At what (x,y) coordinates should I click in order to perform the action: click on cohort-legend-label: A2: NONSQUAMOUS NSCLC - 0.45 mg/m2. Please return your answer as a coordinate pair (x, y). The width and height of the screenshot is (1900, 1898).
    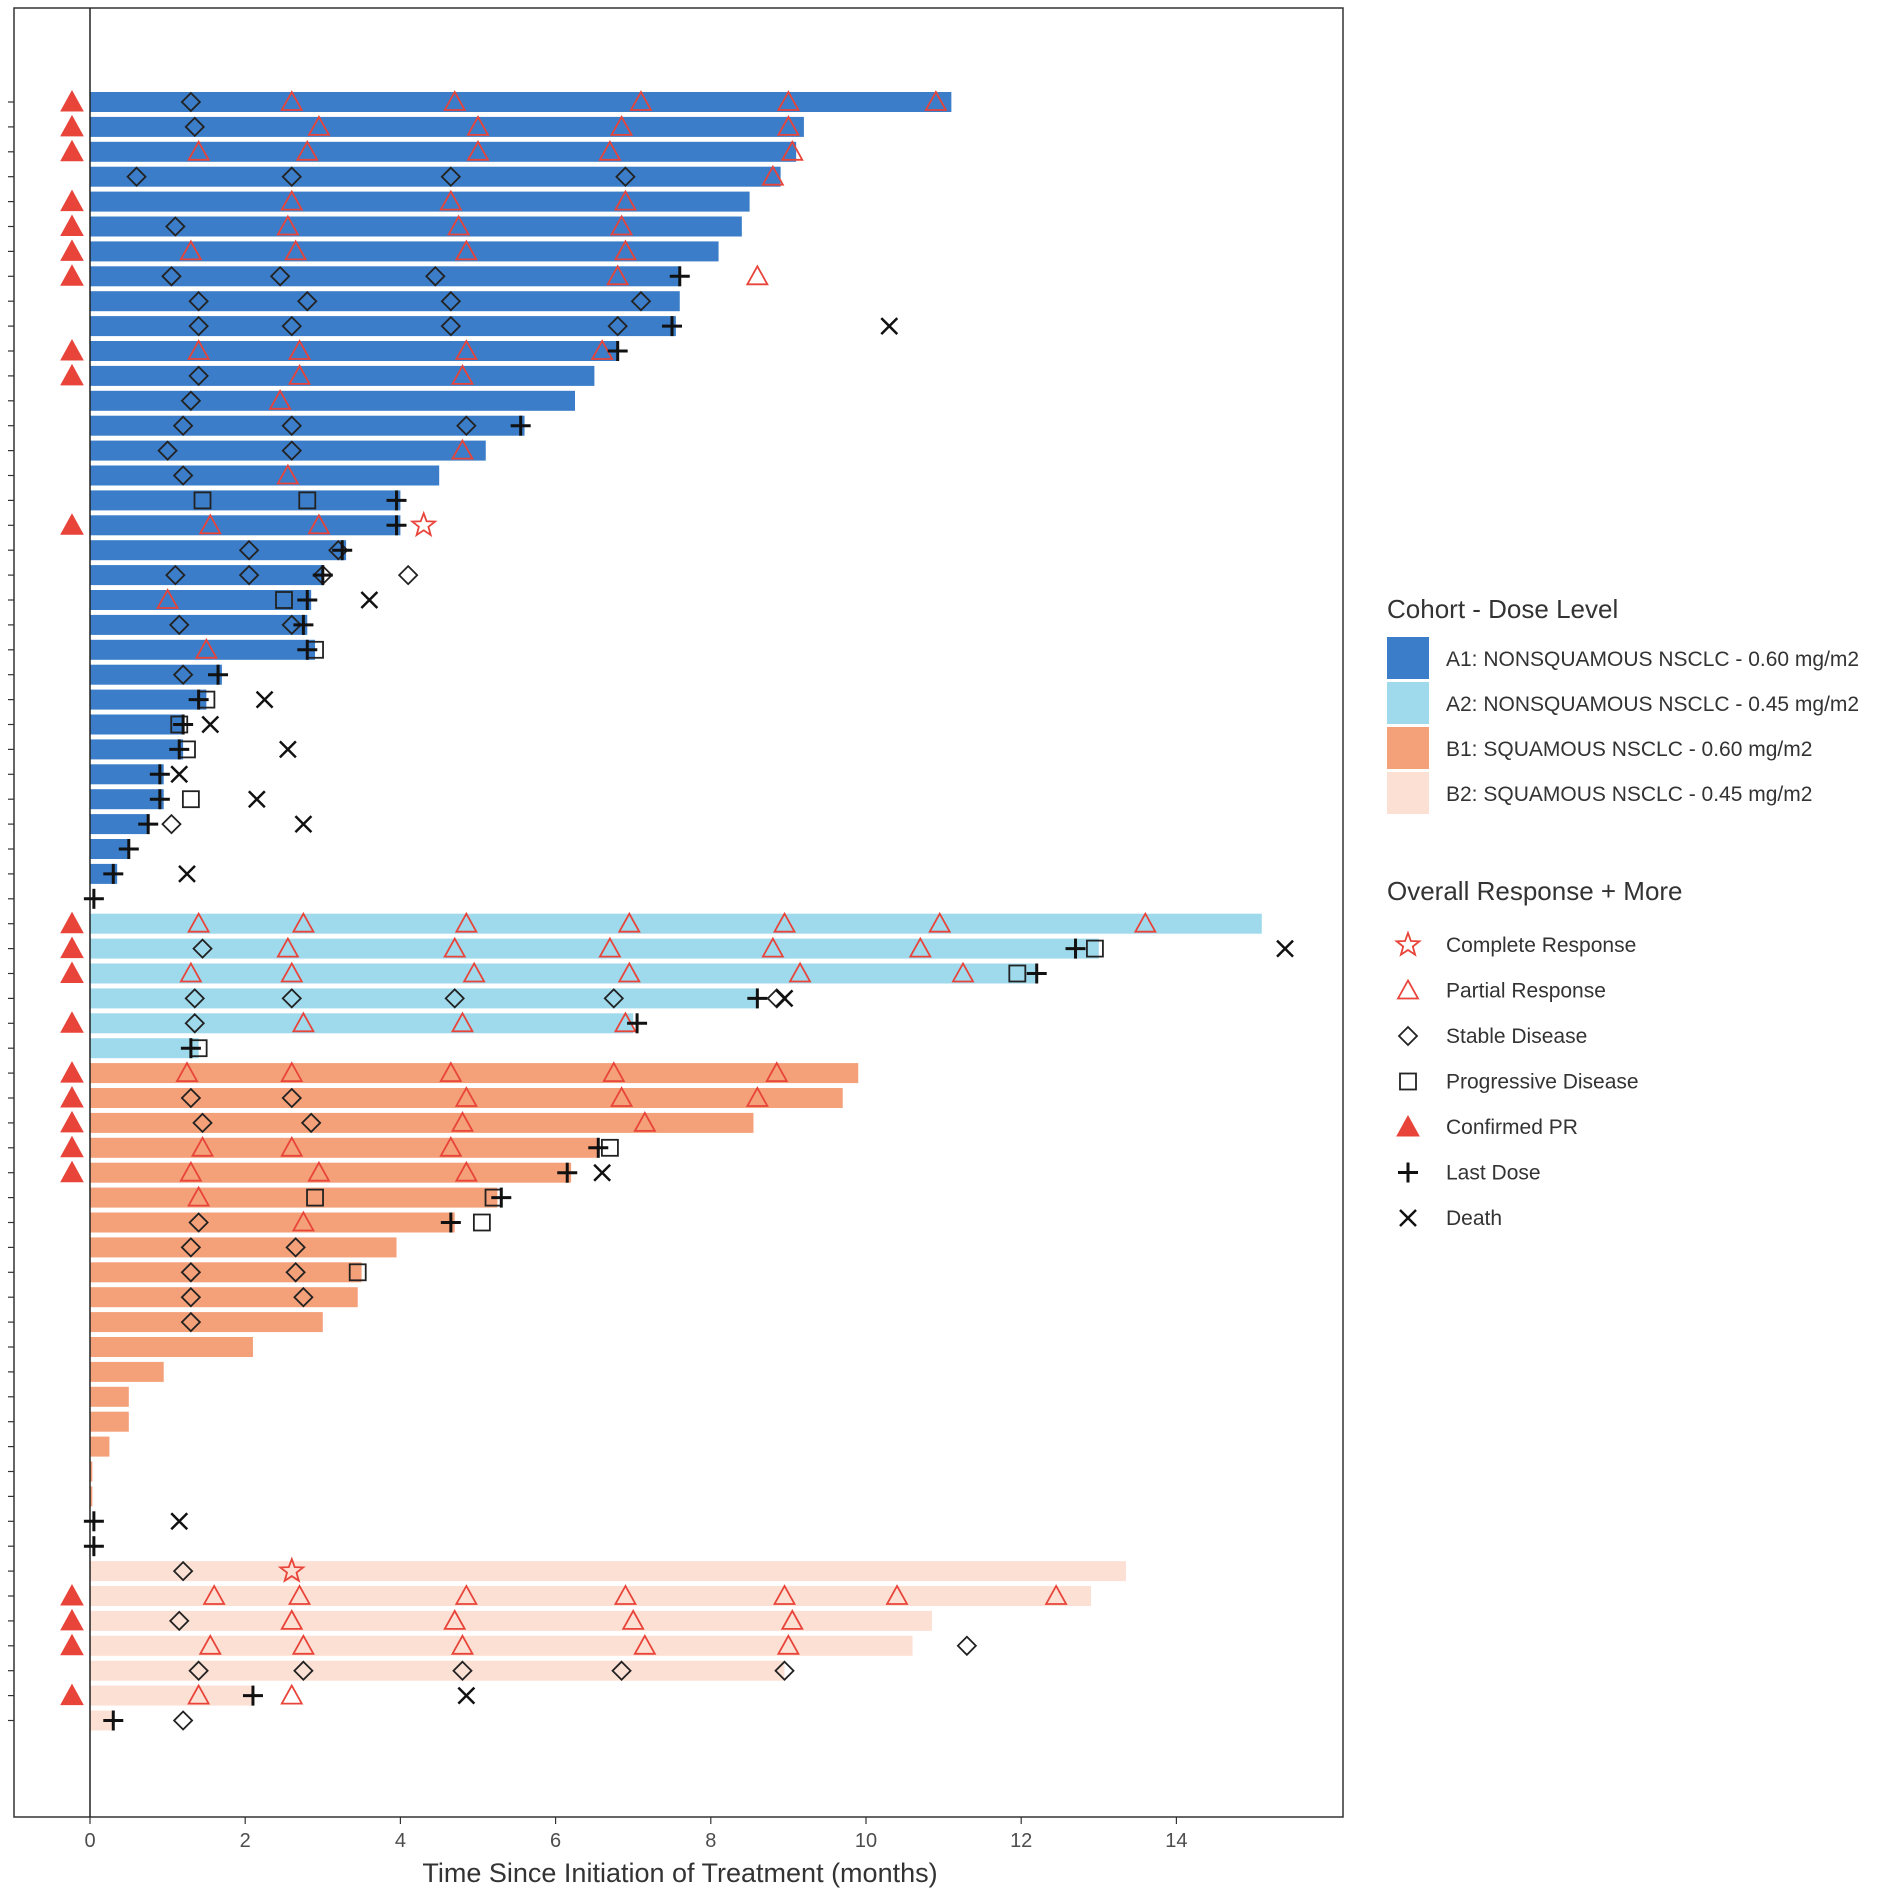
    Looking at the image, I should click on (1652, 704).